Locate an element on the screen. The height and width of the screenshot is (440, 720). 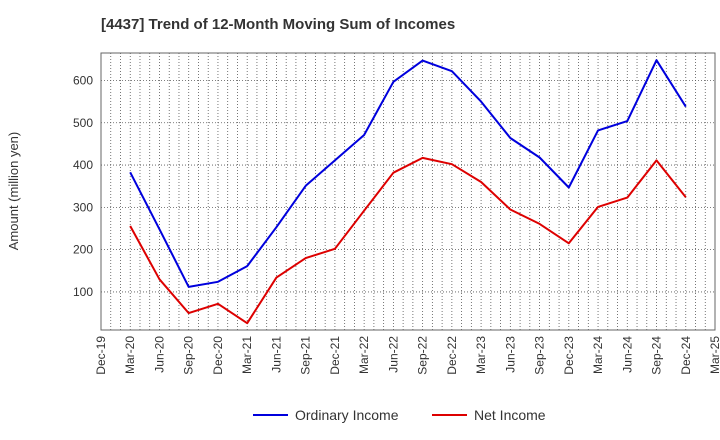
y-tick-label: 100 is located at coordinates (83, 292).